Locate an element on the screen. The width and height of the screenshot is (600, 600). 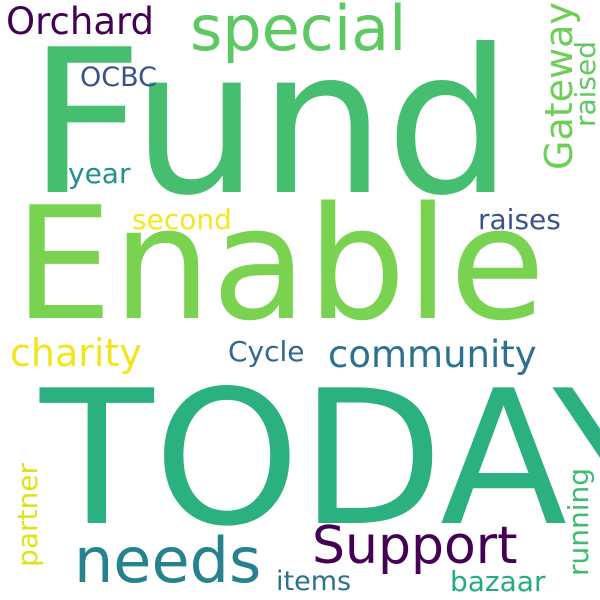
word-running: running is located at coordinates (578, 522).